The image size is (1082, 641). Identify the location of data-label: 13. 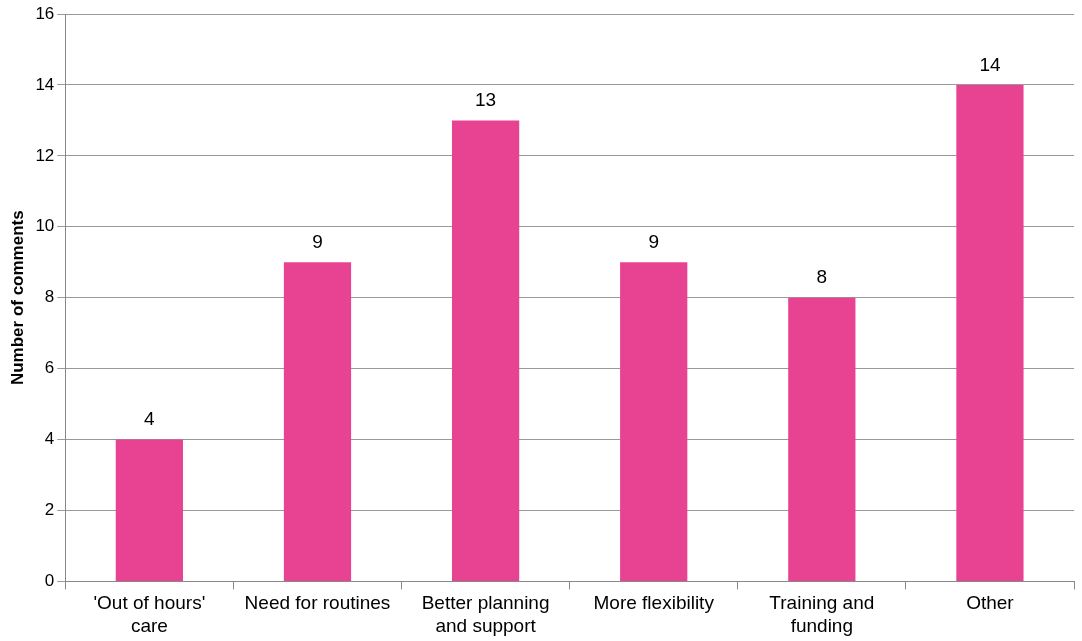
(486, 100).